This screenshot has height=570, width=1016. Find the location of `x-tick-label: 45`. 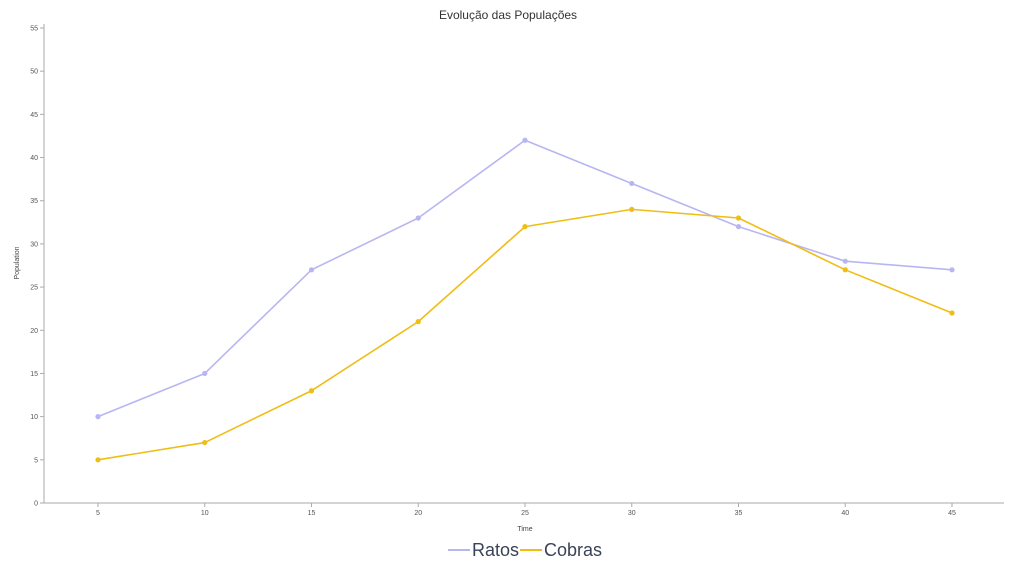

x-tick-label: 45 is located at coordinates (952, 513).